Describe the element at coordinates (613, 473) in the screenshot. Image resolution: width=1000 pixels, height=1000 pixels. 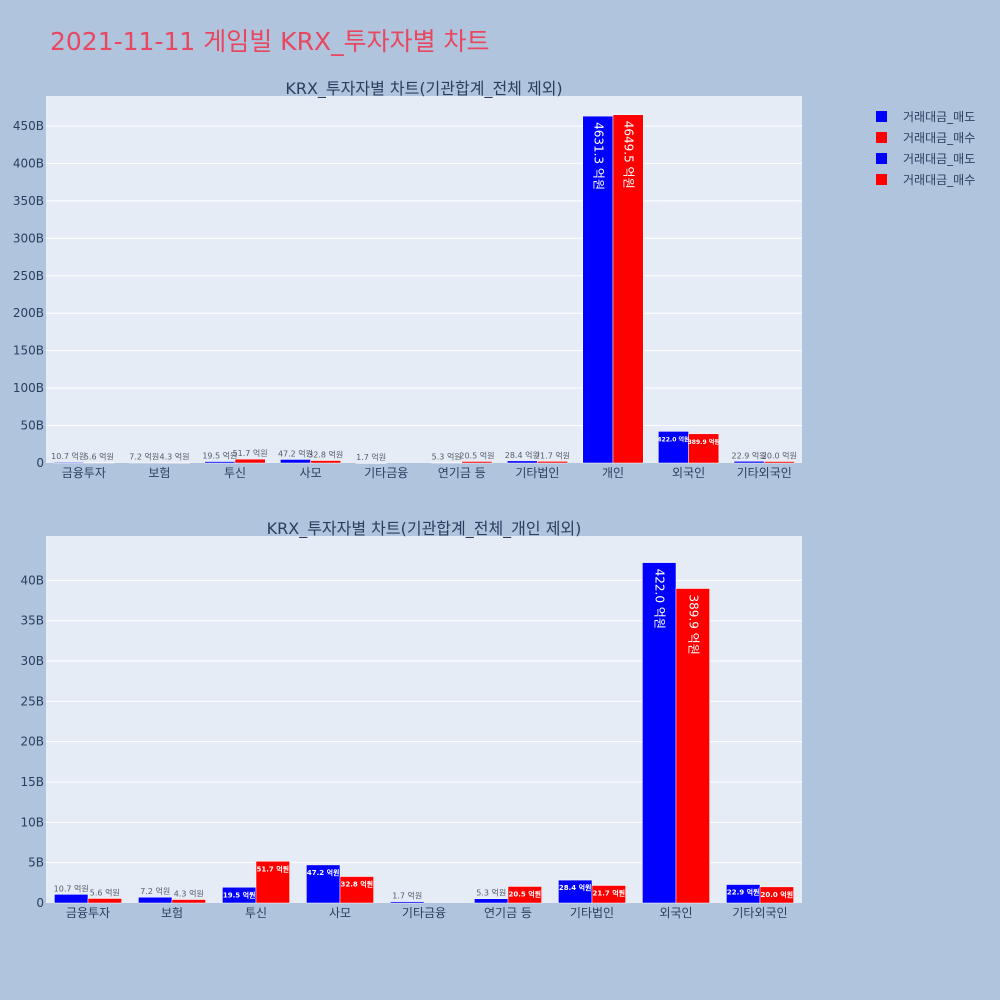
I see `x-tick-label: 개인` at that location.